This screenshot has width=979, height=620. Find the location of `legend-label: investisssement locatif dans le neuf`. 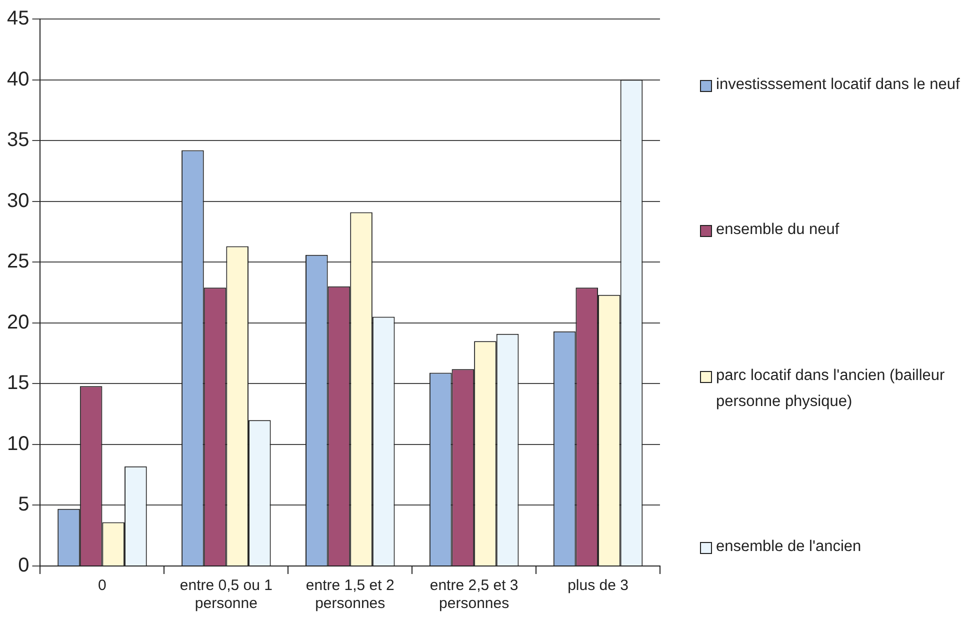

legend-label: investisssement locatif dans le neuf is located at coordinates (838, 85).